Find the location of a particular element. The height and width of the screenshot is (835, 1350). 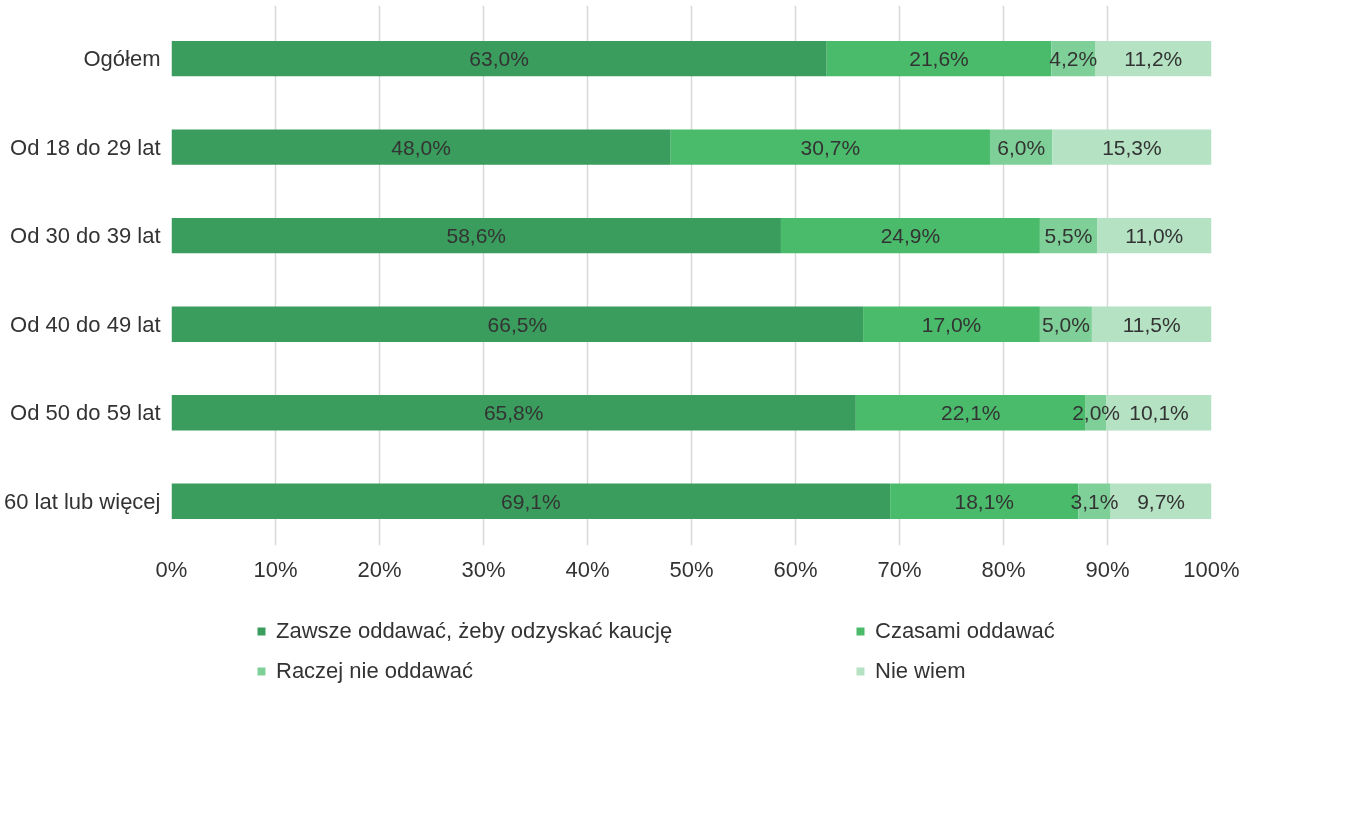

data-label: 22,1% is located at coordinates (970, 413).